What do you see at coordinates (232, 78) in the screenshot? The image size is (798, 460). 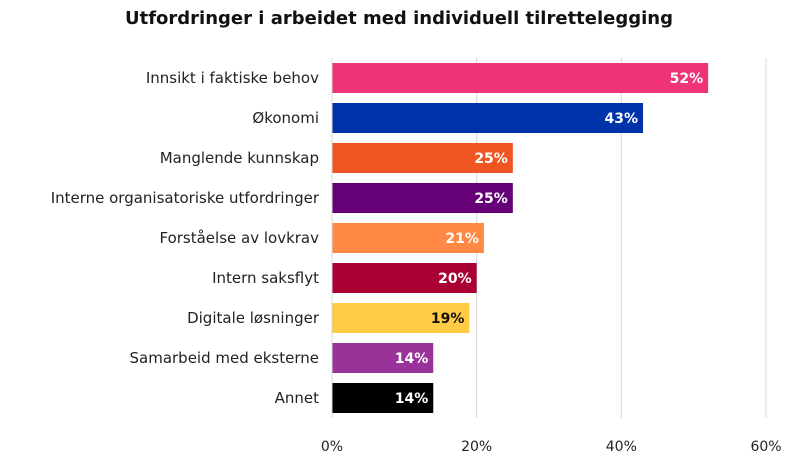 I see `category-label-0: Innsikt i faktiske behov` at bounding box center [232, 78].